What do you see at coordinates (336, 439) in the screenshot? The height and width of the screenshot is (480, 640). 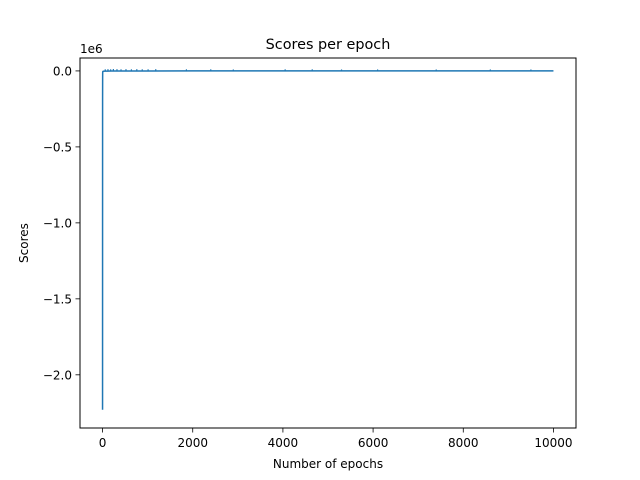 I see `x-axis: 0 2000 4000 6000 8000 10000` at bounding box center [336, 439].